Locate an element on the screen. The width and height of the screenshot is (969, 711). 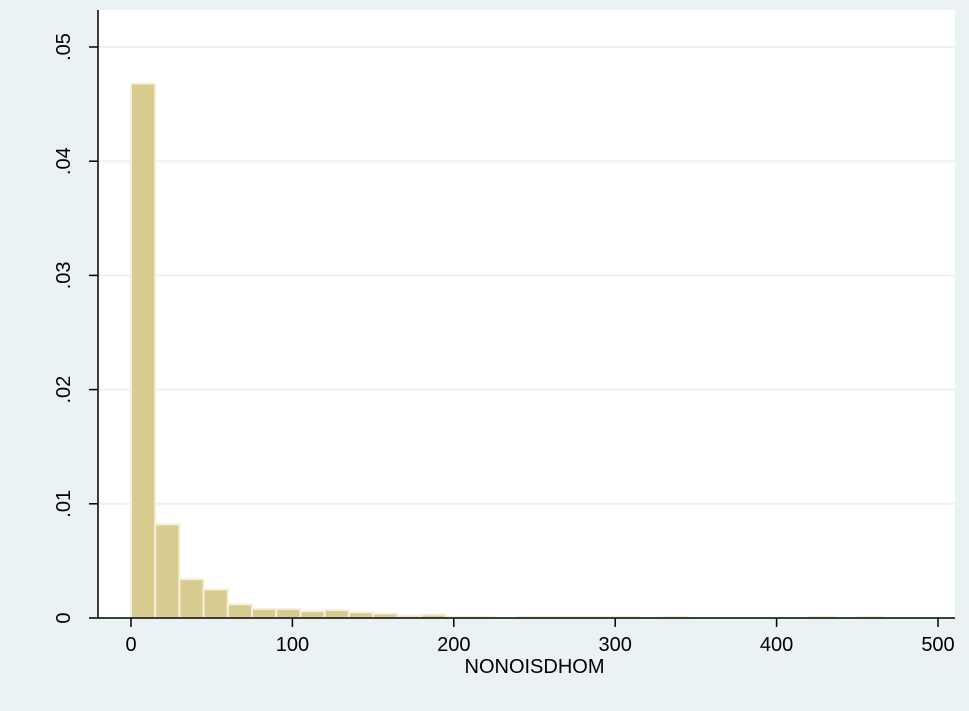
x-tick-label: 100 is located at coordinates (292, 645).